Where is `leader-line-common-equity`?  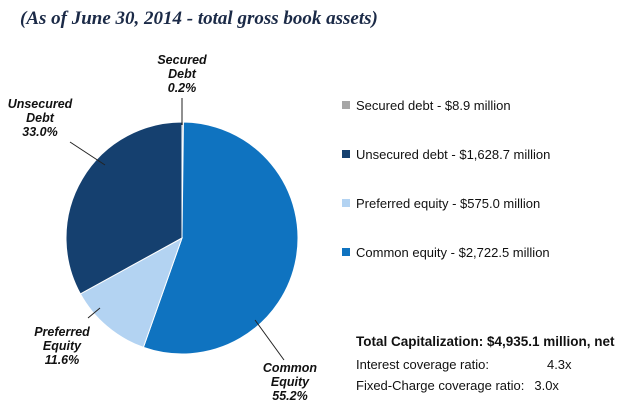
leader-line-common-equity is located at coordinates (269, 340).